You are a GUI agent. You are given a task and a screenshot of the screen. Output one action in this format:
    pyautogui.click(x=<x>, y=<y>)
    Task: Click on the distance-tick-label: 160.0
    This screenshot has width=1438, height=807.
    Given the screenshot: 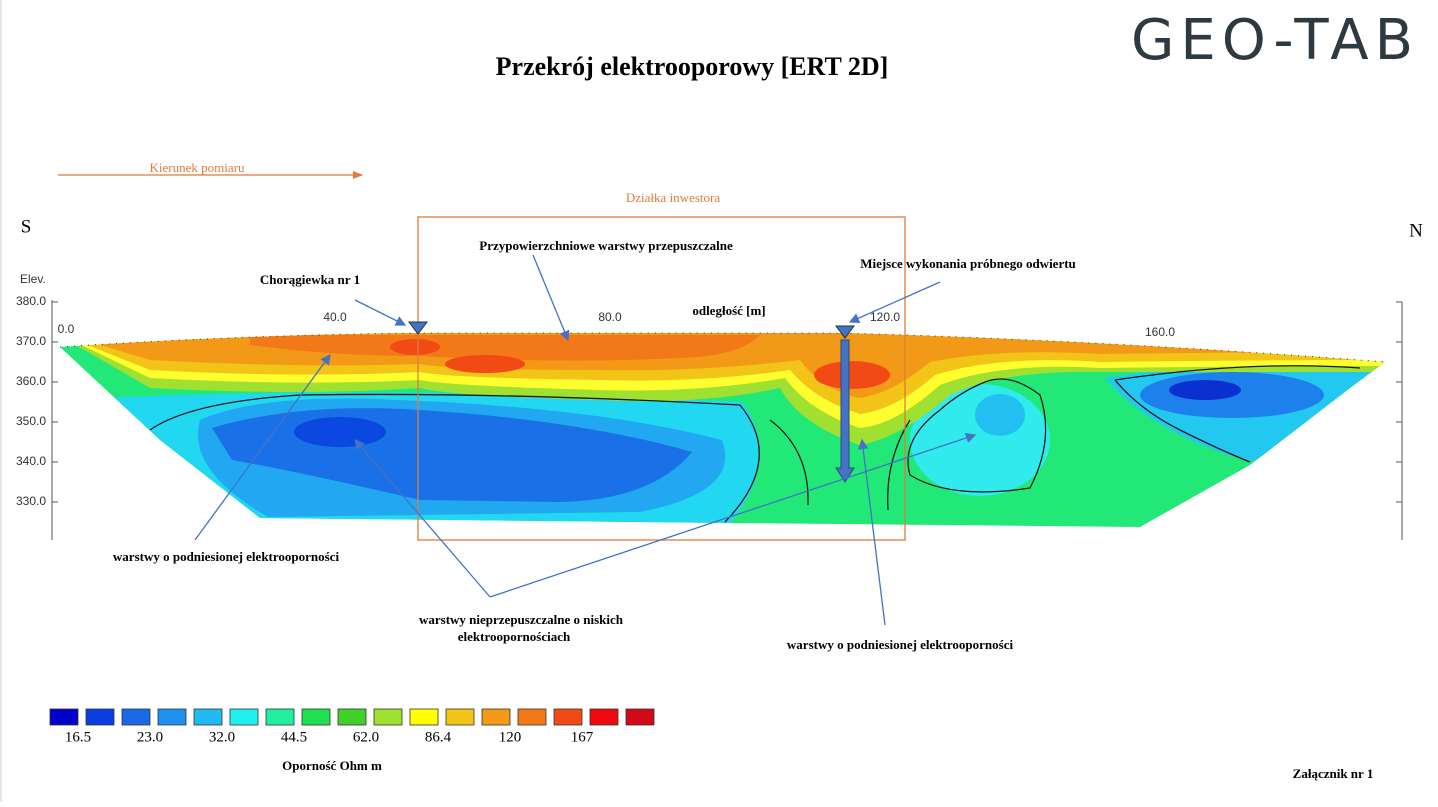 What is the action you would take?
    pyautogui.click(x=1160, y=332)
    